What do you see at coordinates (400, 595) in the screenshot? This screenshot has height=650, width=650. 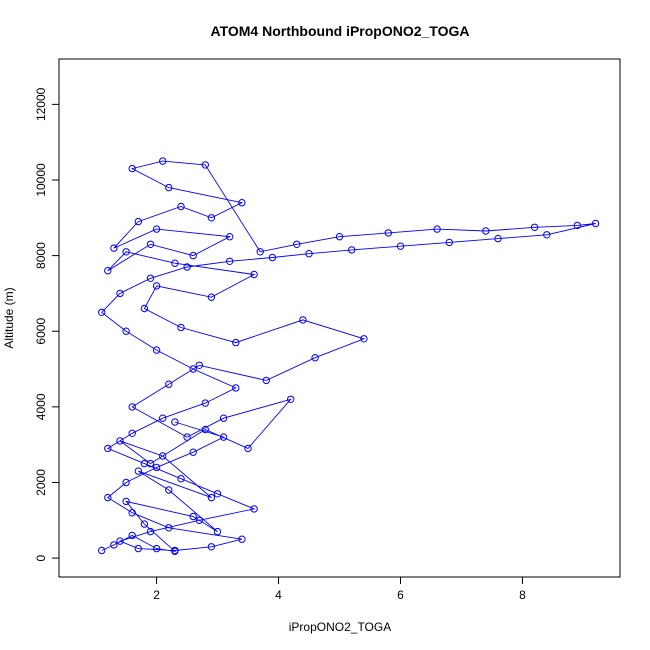 I see `x-tick-label: 6` at bounding box center [400, 595].